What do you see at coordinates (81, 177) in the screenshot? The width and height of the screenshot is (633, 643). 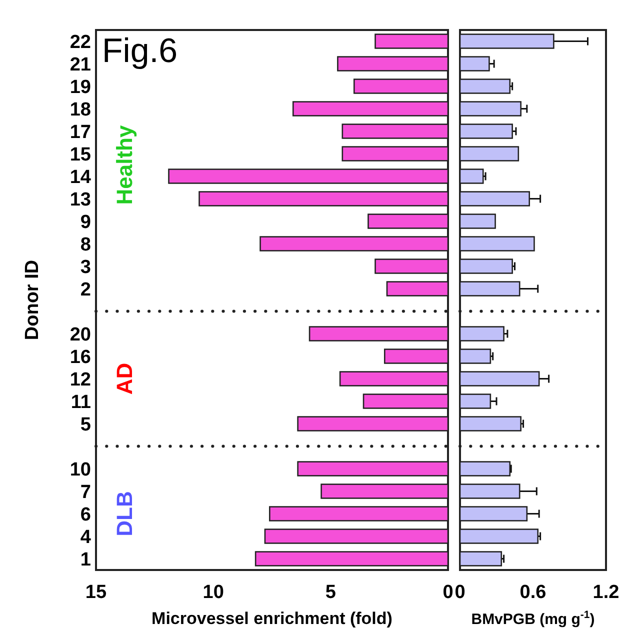 I see `y-tick-label: 14` at bounding box center [81, 177].